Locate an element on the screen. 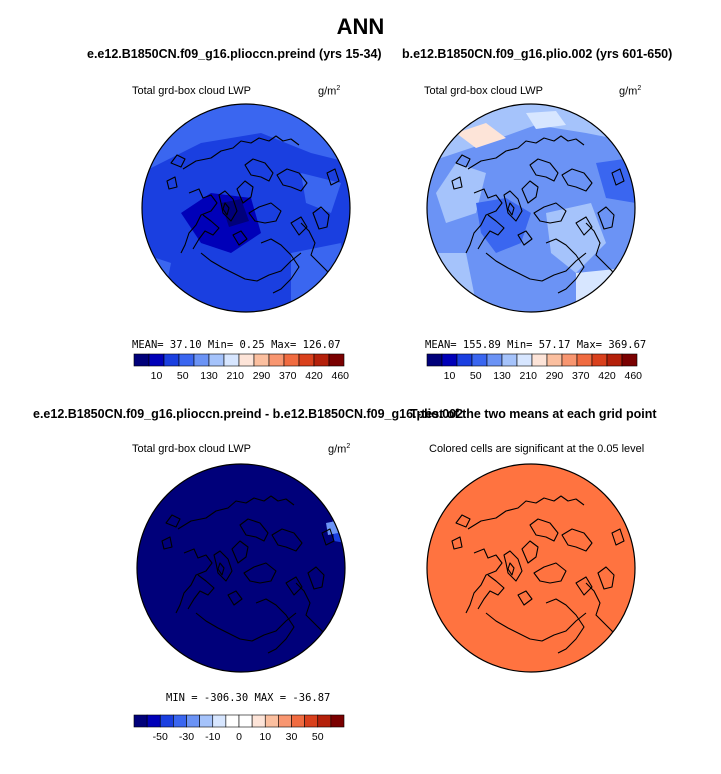  colorbar-difference is located at coordinates (239, 721).